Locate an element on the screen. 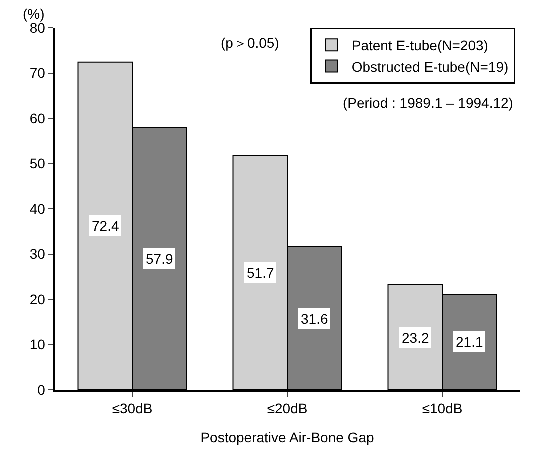  data-label: 21.1 is located at coordinates (470, 342).